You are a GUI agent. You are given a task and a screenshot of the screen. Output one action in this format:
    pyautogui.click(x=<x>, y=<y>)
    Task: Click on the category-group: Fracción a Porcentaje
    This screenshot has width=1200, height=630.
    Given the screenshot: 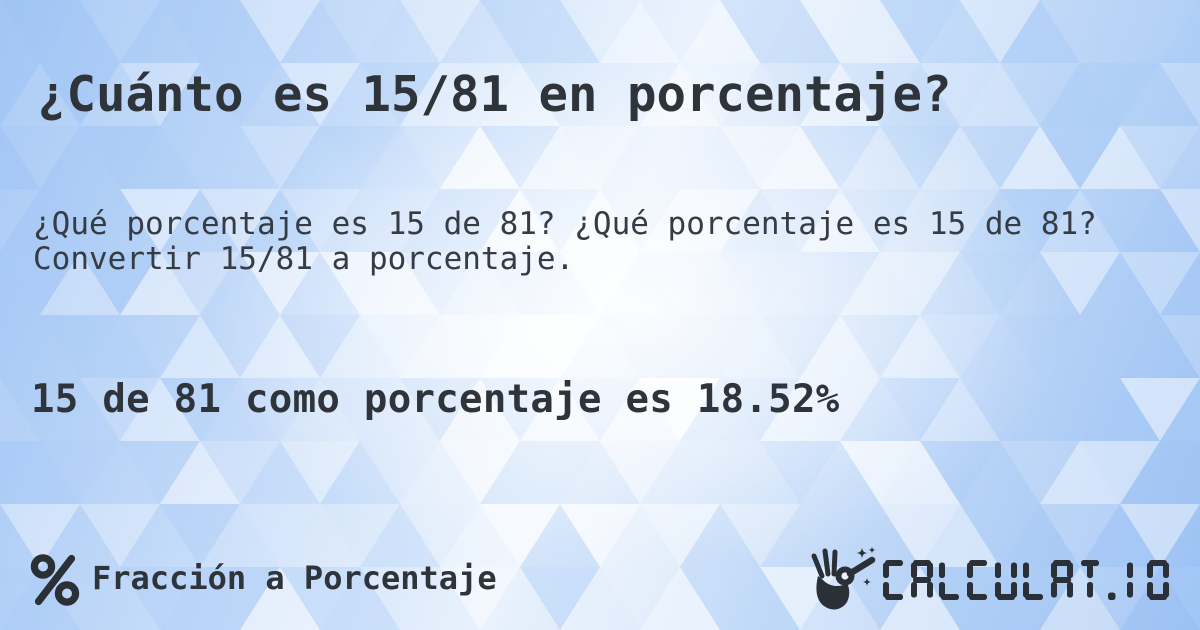 What is the action you would take?
    pyautogui.click(x=263, y=580)
    